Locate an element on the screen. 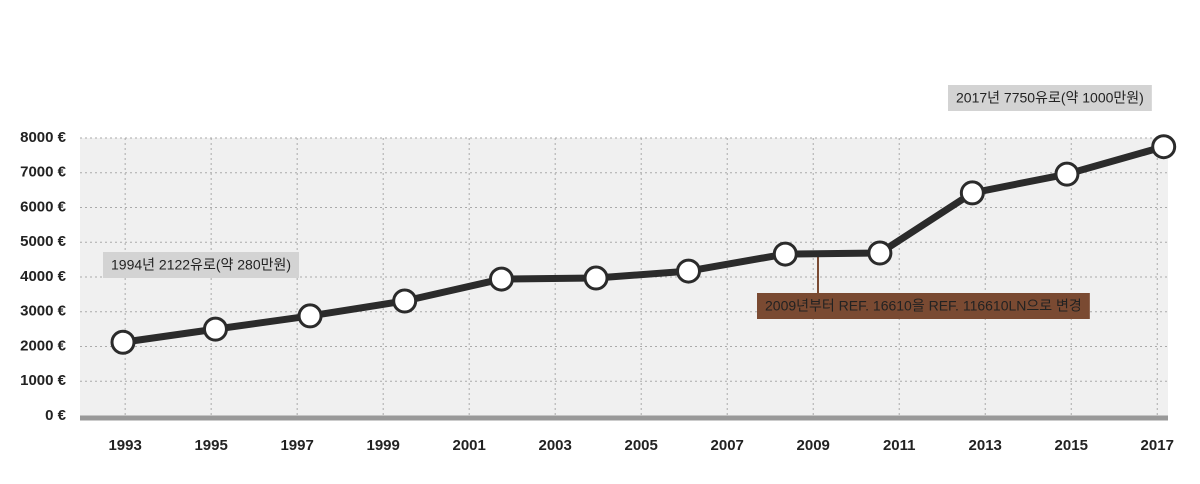 Image resolution: width=1200 pixels, height=484 pixels. y-tick-label: 5000 € is located at coordinates (43, 241).